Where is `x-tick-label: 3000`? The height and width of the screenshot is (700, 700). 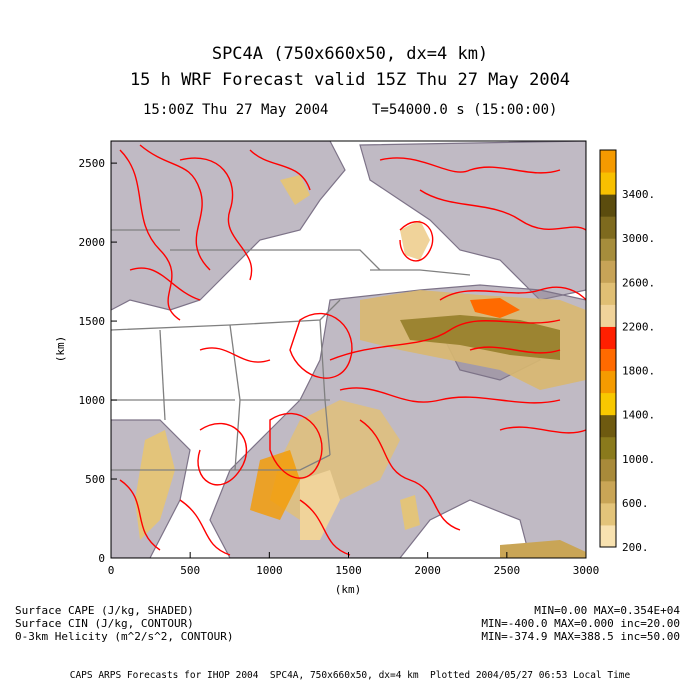 x-tick-label: 3000 is located at coordinates (586, 570).